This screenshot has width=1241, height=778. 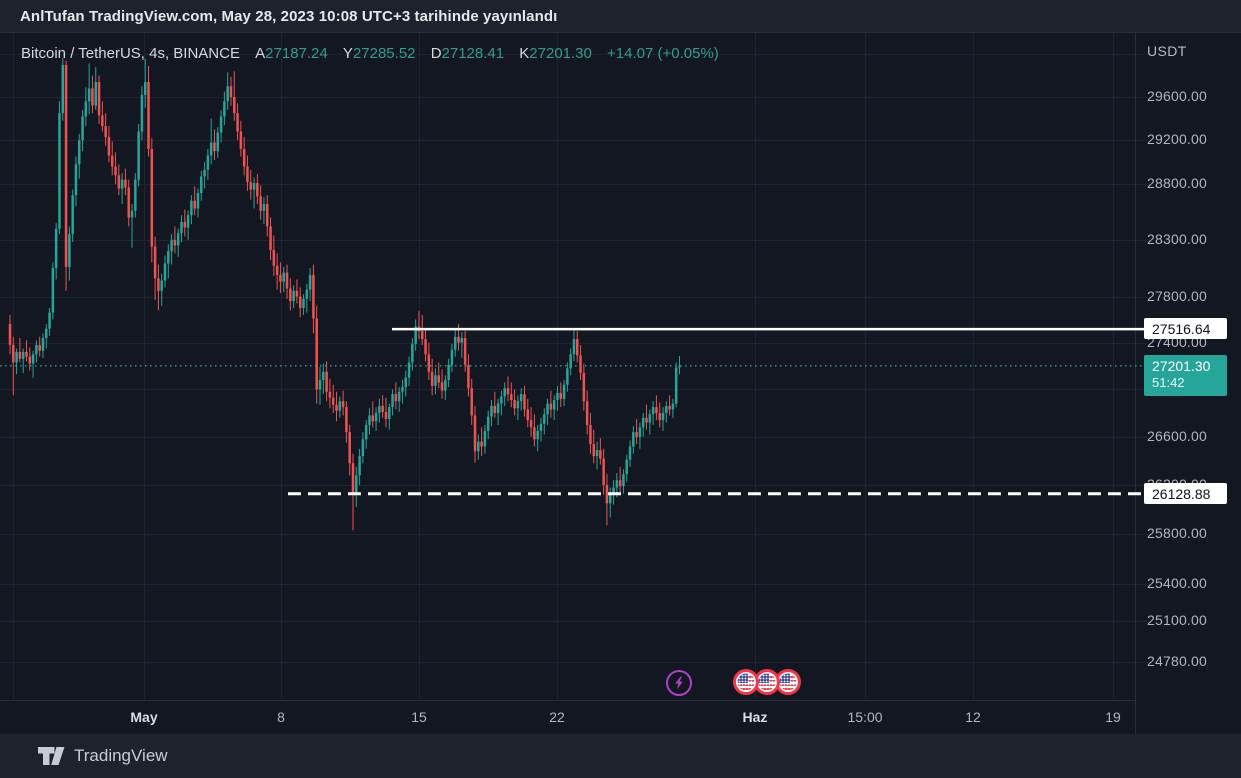 What do you see at coordinates (473, 53) in the screenshot?
I see `low-value: 27128.41` at bounding box center [473, 53].